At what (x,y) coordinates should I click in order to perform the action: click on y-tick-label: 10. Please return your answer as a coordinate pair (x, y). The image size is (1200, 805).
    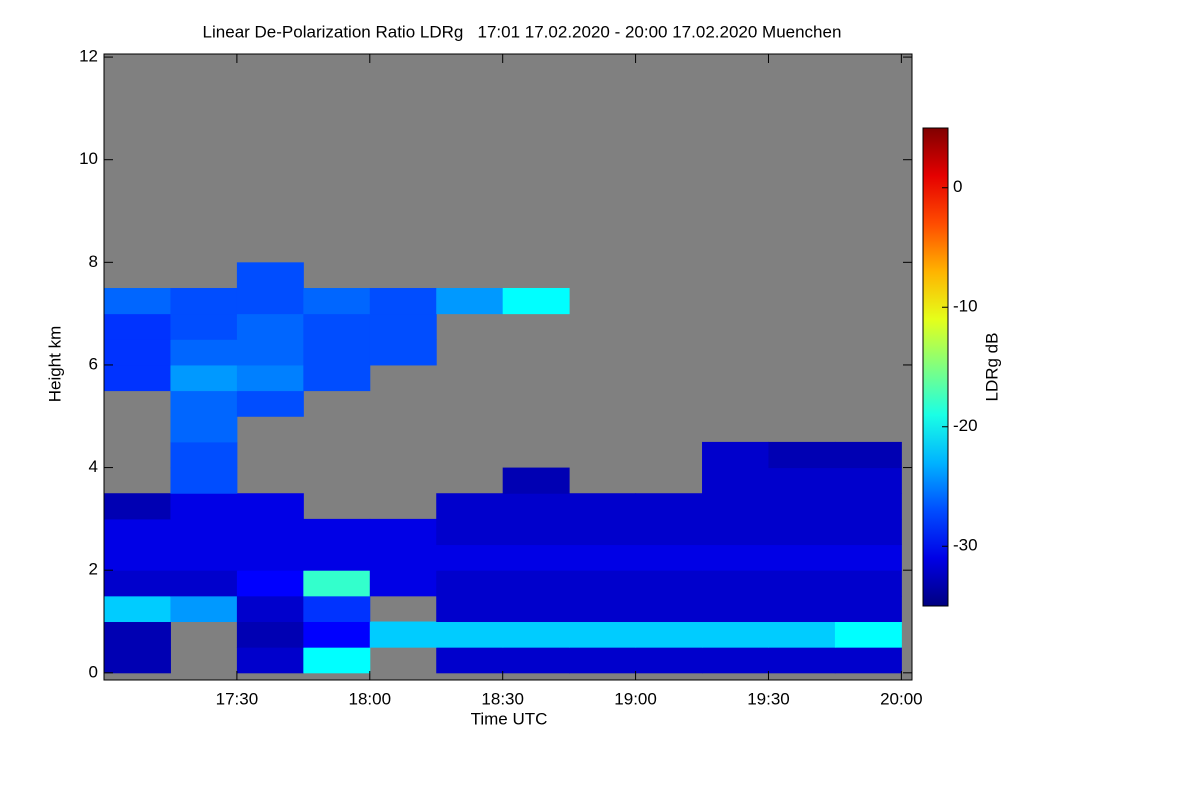
    Looking at the image, I should click on (88, 158).